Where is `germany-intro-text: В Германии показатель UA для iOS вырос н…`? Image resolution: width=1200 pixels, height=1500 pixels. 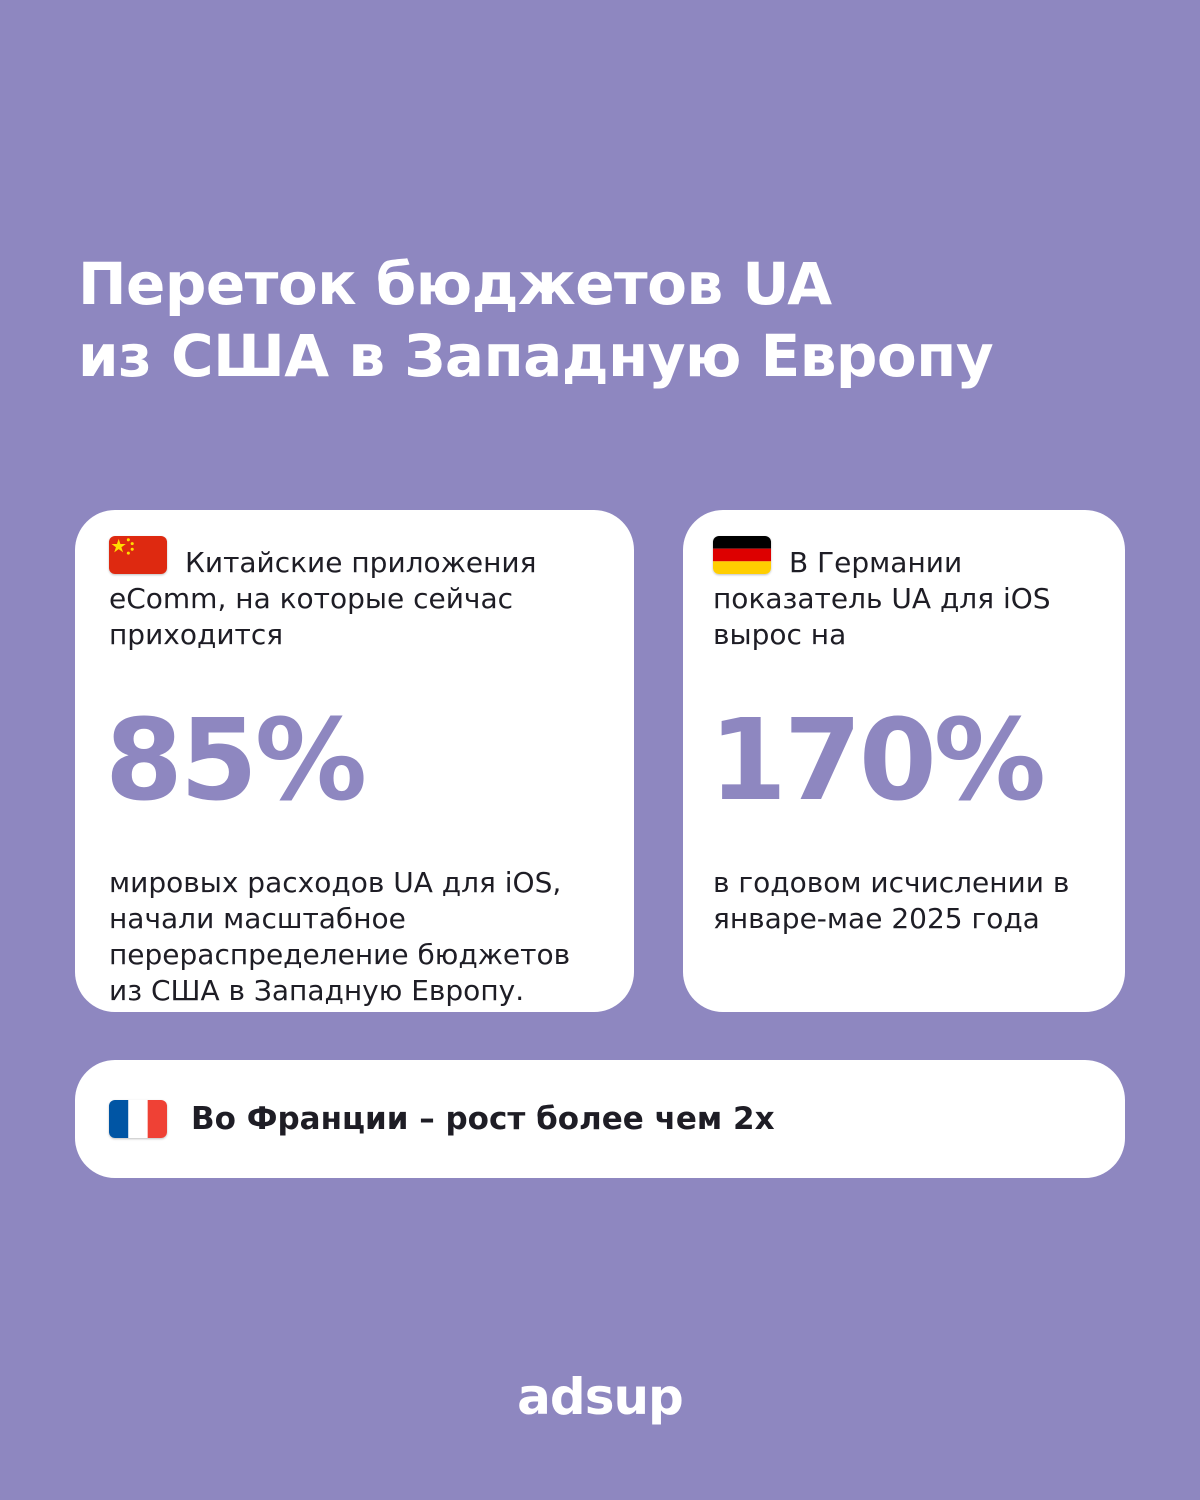
germany-intro-text: В Германии показатель UA для iOS вырос н… is located at coordinates (882, 598).